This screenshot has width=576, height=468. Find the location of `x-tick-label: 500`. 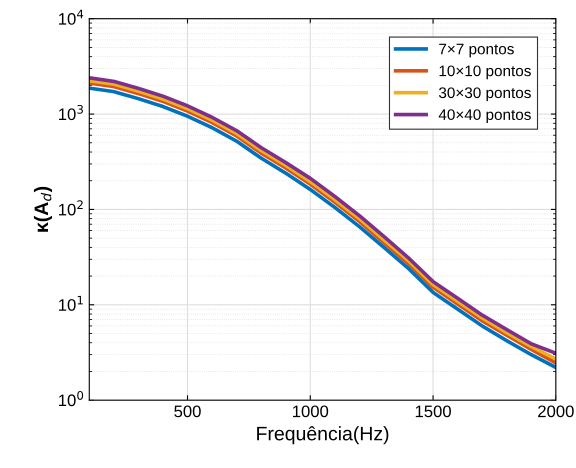

x-tick-label: 500 is located at coordinates (187, 411).